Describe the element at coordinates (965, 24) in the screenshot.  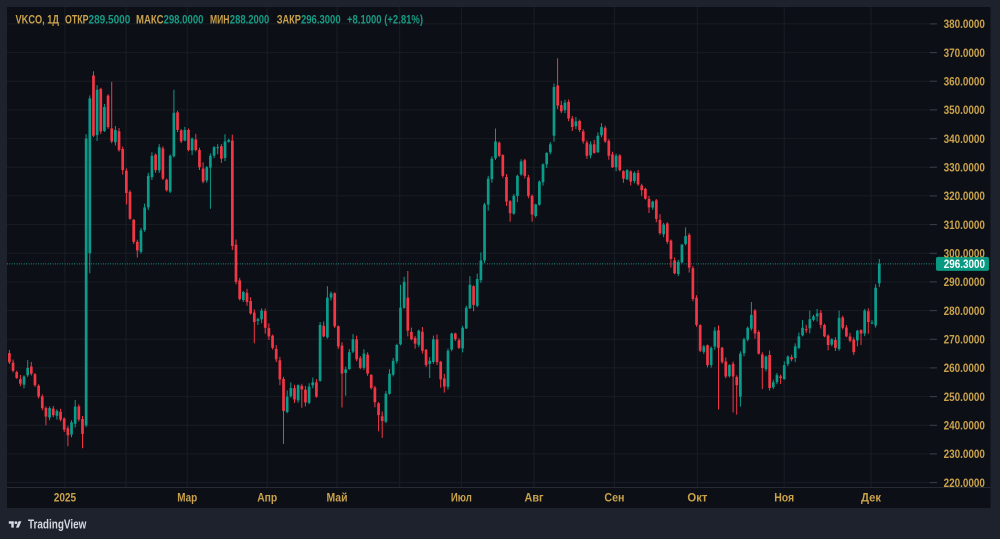
I see `svg-text: 380.0000` at that location.